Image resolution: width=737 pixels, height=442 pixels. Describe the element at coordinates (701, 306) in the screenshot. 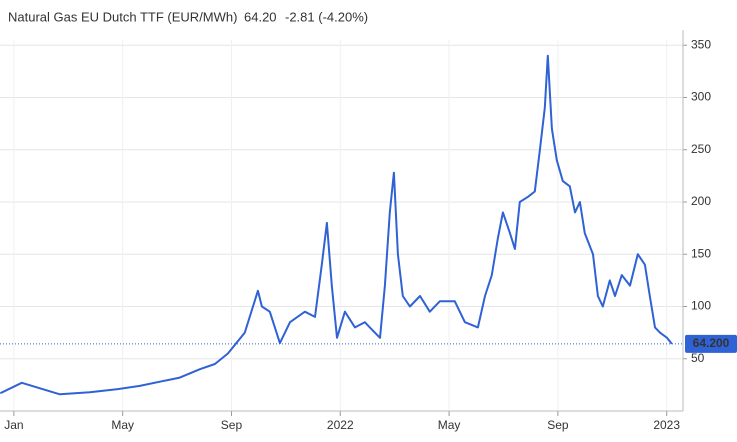

I see `y-tick-label: 100` at that location.